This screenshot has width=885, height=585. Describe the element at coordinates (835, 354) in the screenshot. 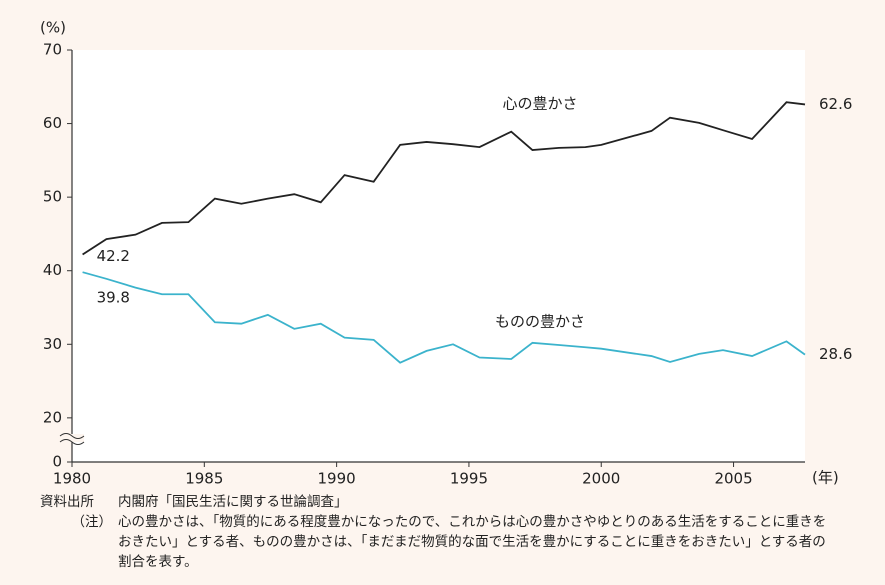

I see `end-value-label: 28.6` at that location.